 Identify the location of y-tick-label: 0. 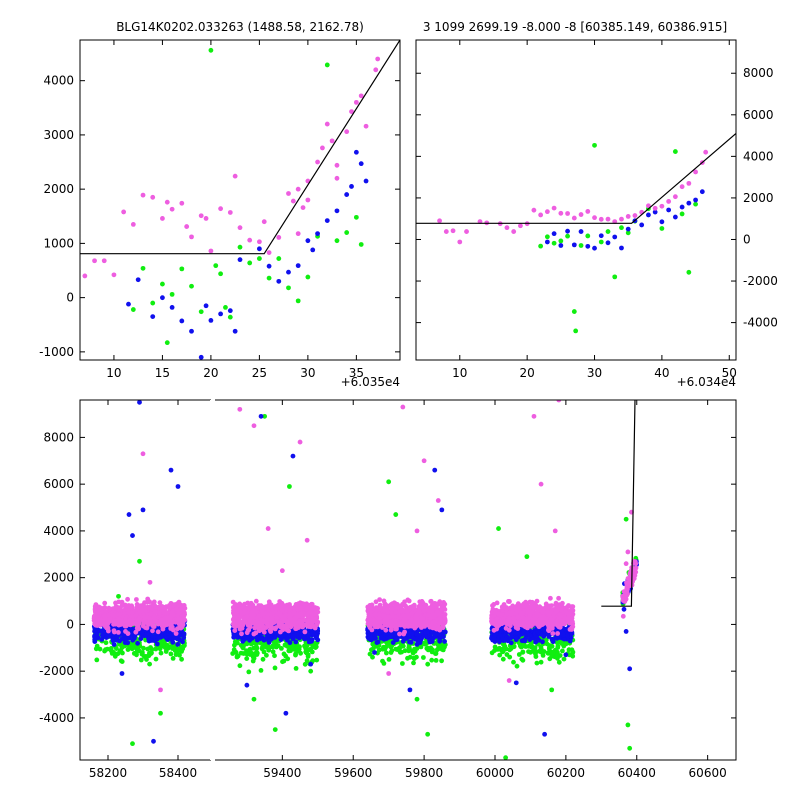
(70, 298).